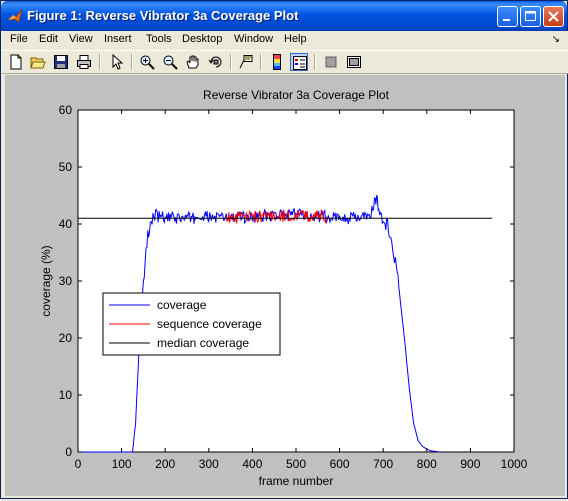 The height and width of the screenshot is (501, 568). Describe the element at coordinates (514, 464) in the screenshot. I see `x-tick-label: 1000` at that location.